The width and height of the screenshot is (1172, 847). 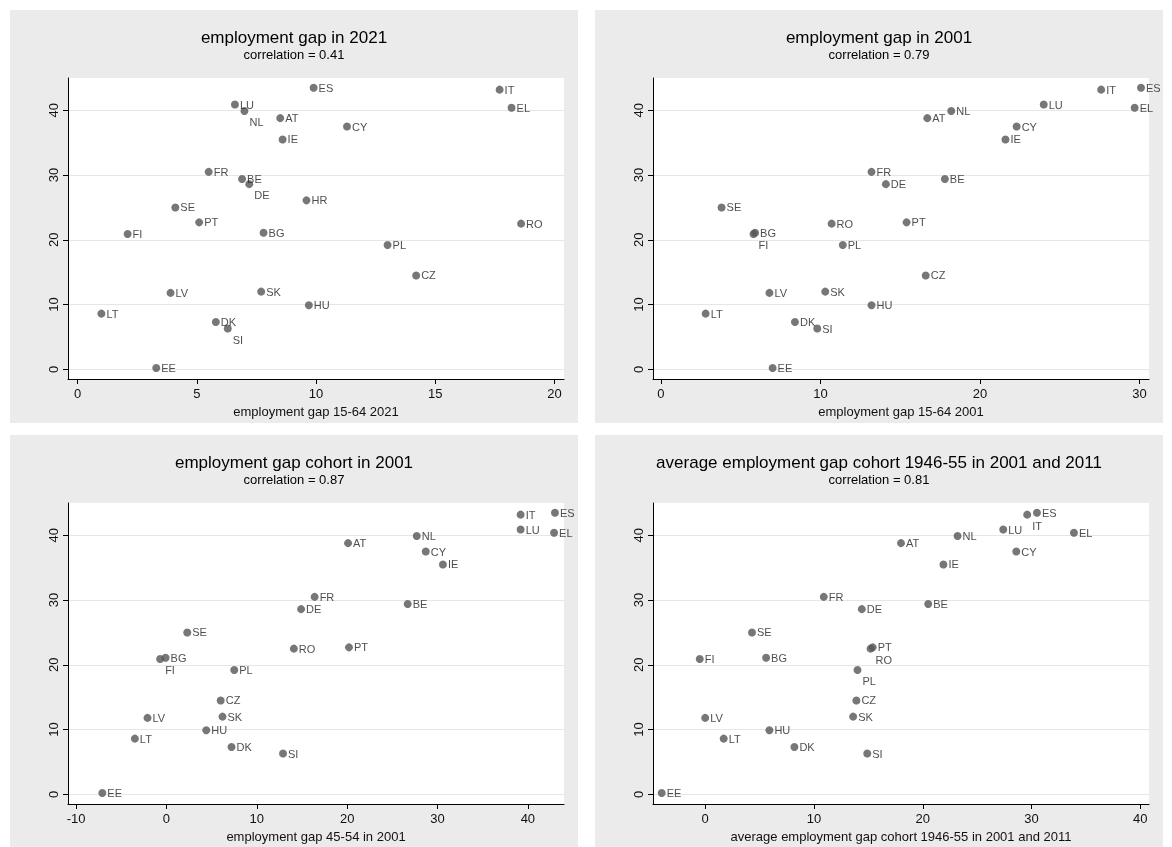 What do you see at coordinates (233, 700) in the screenshot?
I see `annotation: CZ` at bounding box center [233, 700].